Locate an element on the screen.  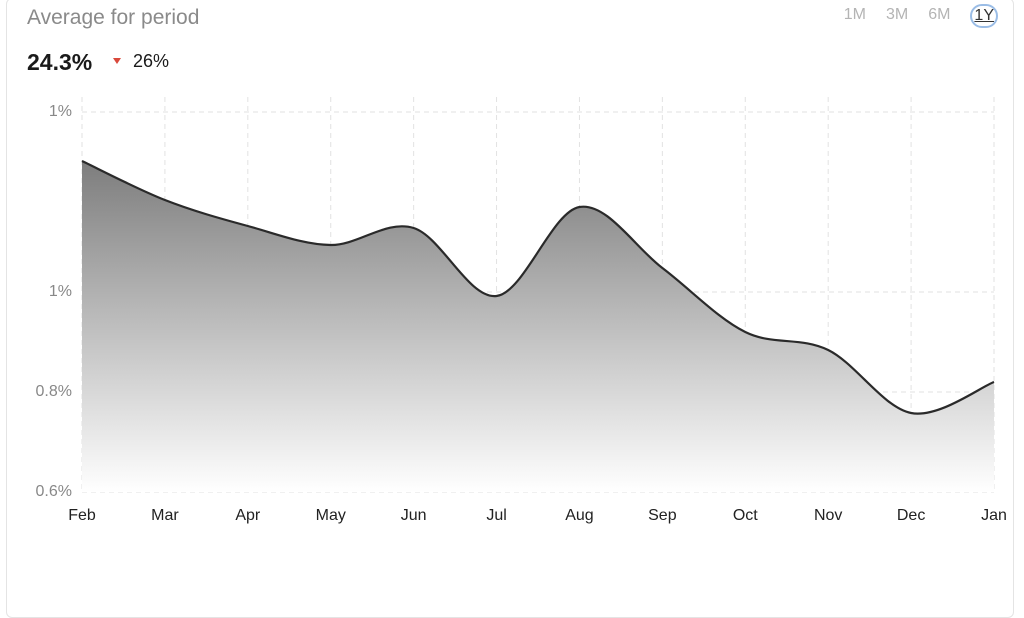
x-tick-label: Apr is located at coordinates (248, 515).